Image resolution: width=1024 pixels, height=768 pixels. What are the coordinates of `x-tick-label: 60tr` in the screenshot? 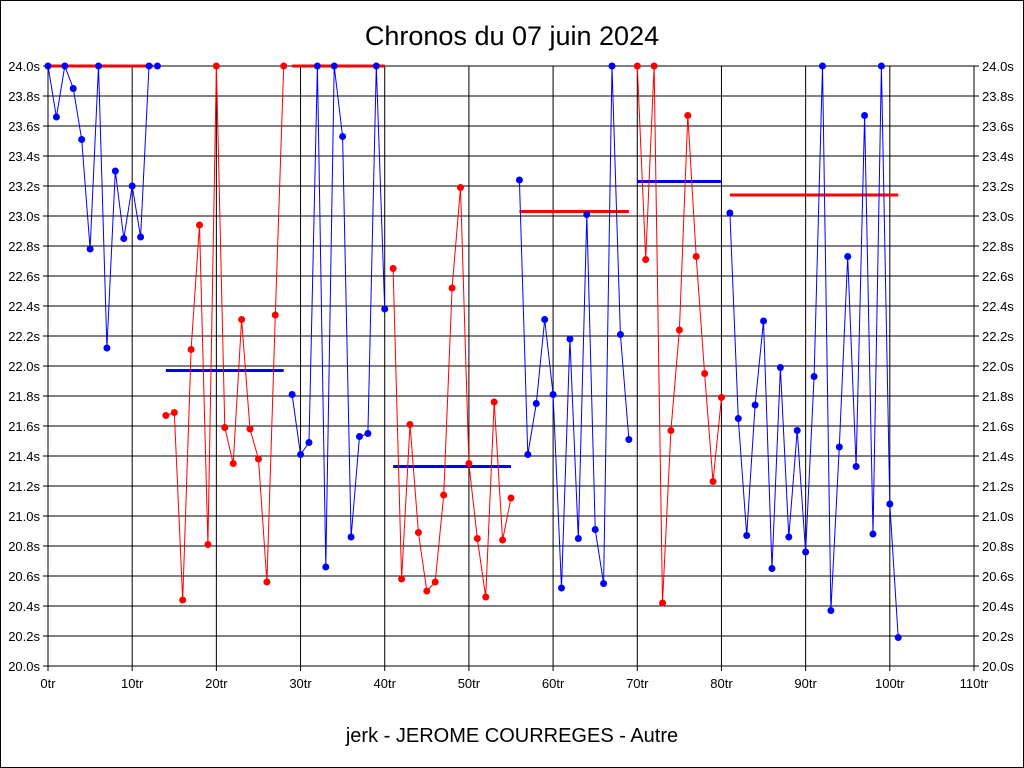 It's located at (553, 683).